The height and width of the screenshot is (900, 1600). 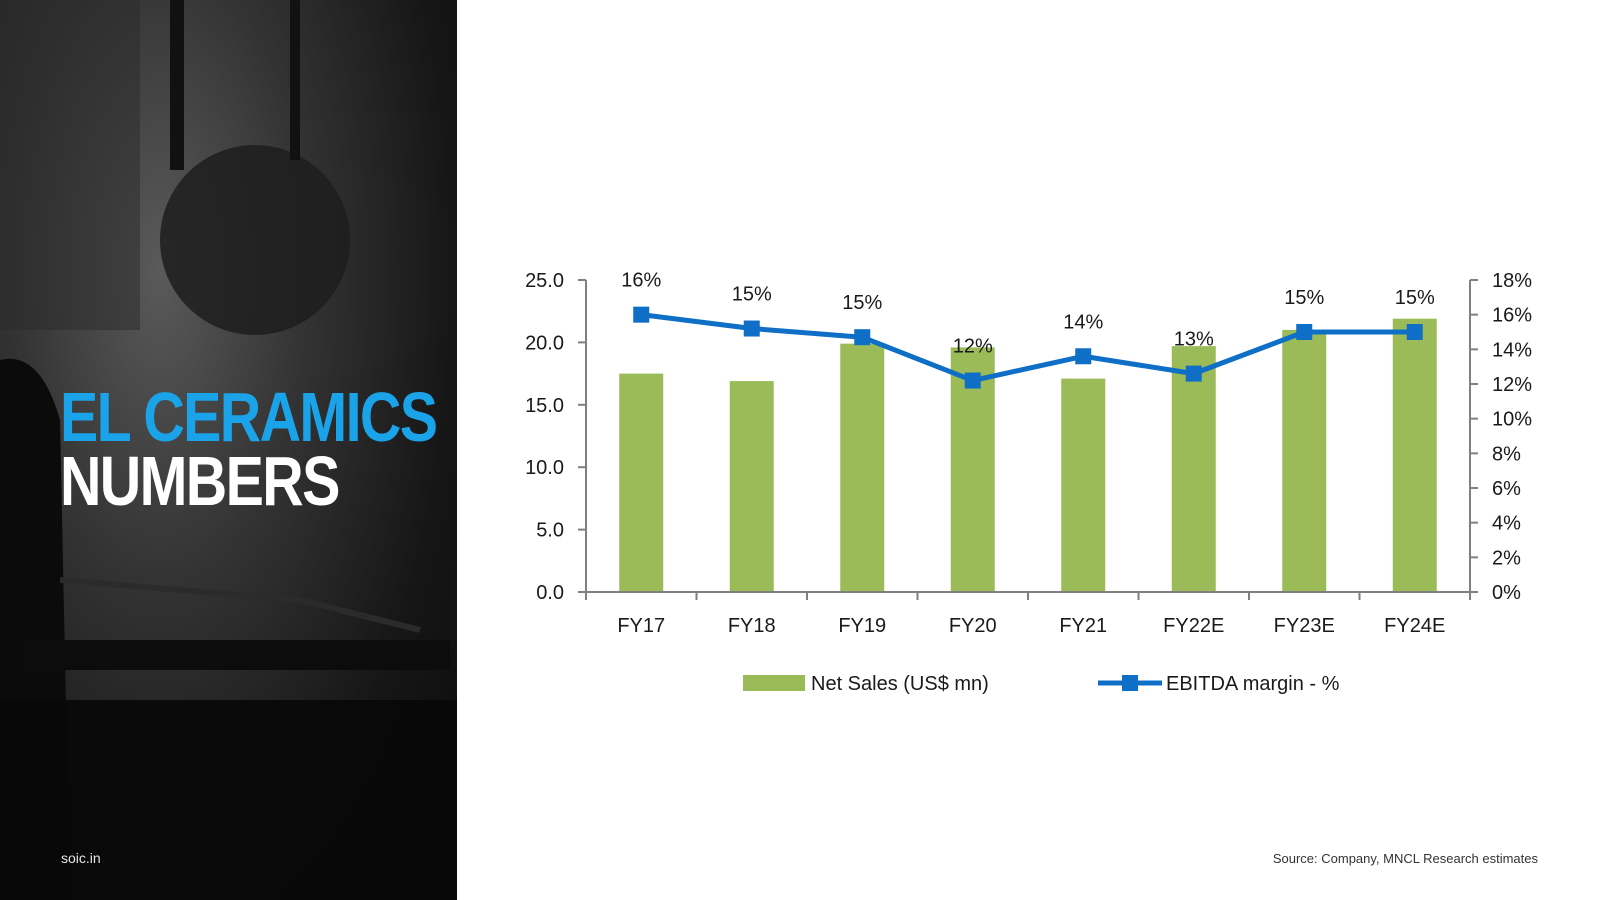 What do you see at coordinates (544, 468) in the screenshot?
I see `left-tick-label: 10.0` at bounding box center [544, 468].